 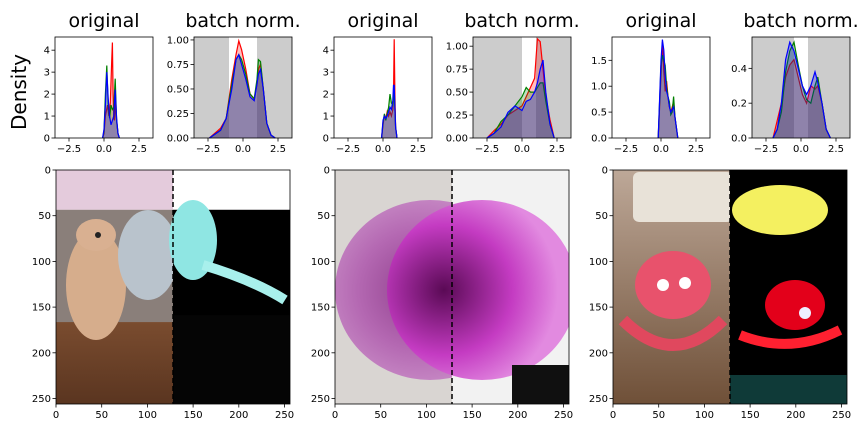 What do you see at coordinates (598, 262) in the screenshot?
I see `y-tick-label: 100` at bounding box center [598, 262].